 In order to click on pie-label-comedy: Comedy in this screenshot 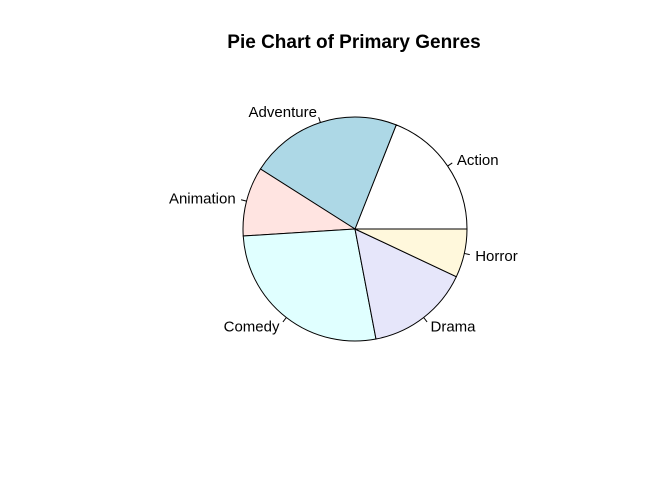, I will do `click(252, 326)`.